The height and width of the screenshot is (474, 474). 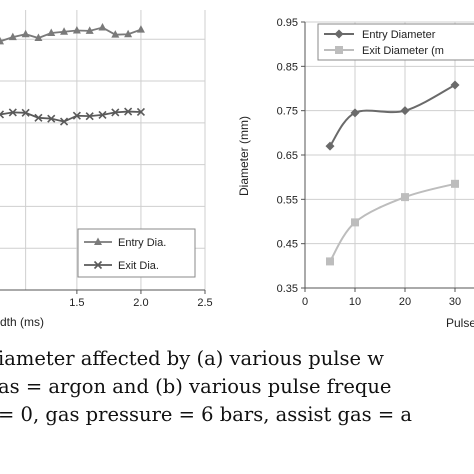 I want to click on x-axis-title: Pulse, so click(x=460, y=323).